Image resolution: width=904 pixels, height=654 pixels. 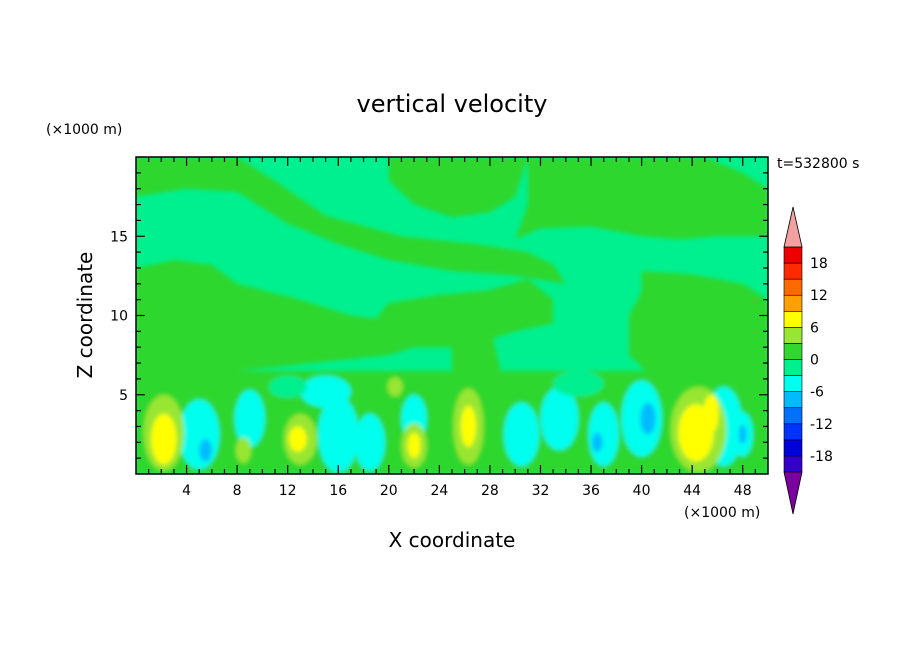 What do you see at coordinates (338, 491) in the screenshot?
I see `x-tick-label: 16` at bounding box center [338, 491].